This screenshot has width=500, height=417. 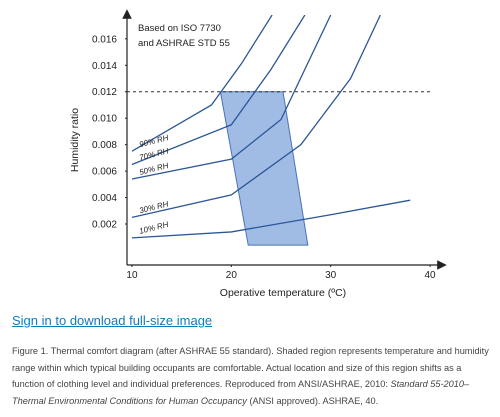 I want to click on y-tick-label: 0.016, so click(x=104, y=39).